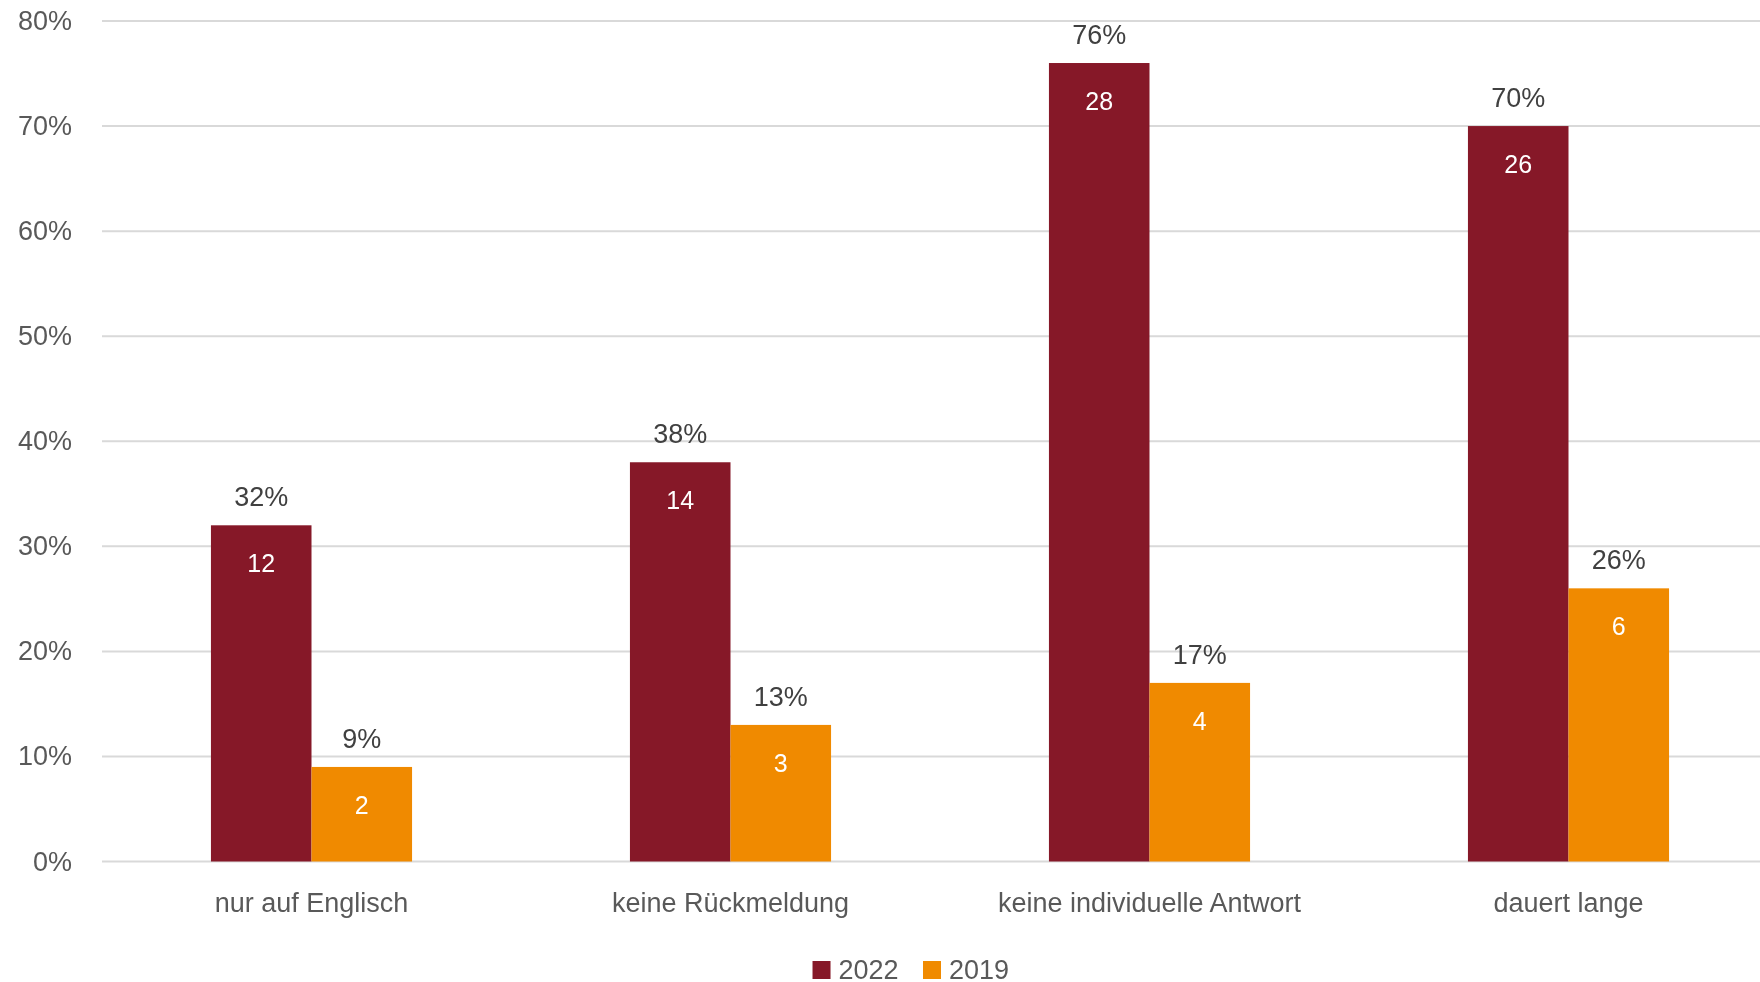 The height and width of the screenshot is (982, 1760). What do you see at coordinates (1149, 903) in the screenshot?
I see `x-tick-label: keine individuelle Antwort` at bounding box center [1149, 903].